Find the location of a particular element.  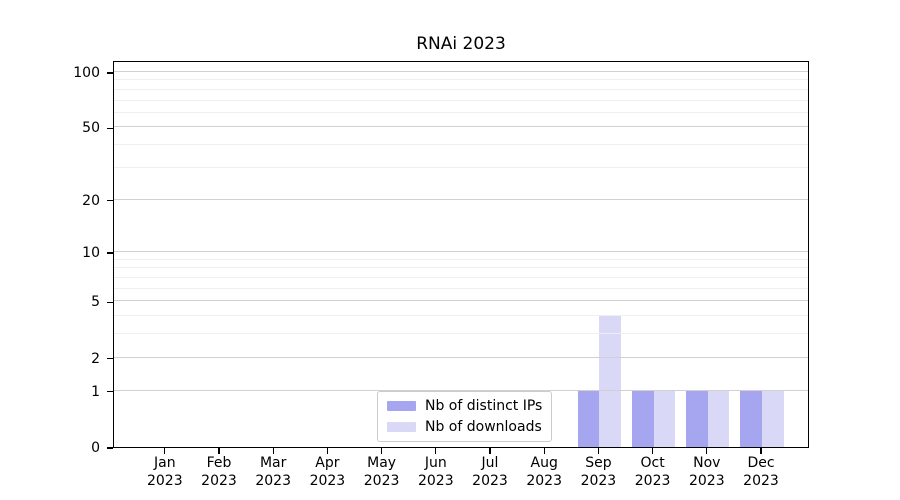

x-tick-label: Jan 2023 is located at coordinates (165, 472).